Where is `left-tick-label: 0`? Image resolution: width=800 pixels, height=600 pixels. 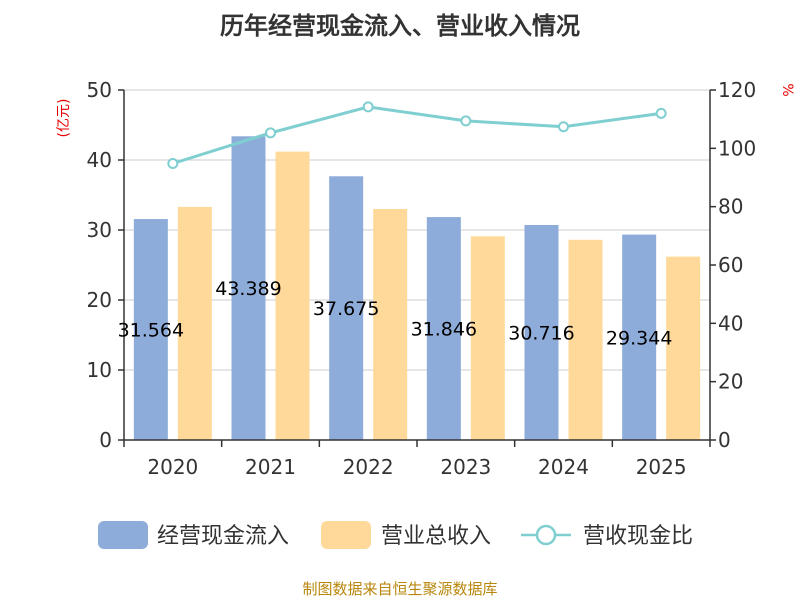 left-tick-label: 0 is located at coordinates (105, 440).